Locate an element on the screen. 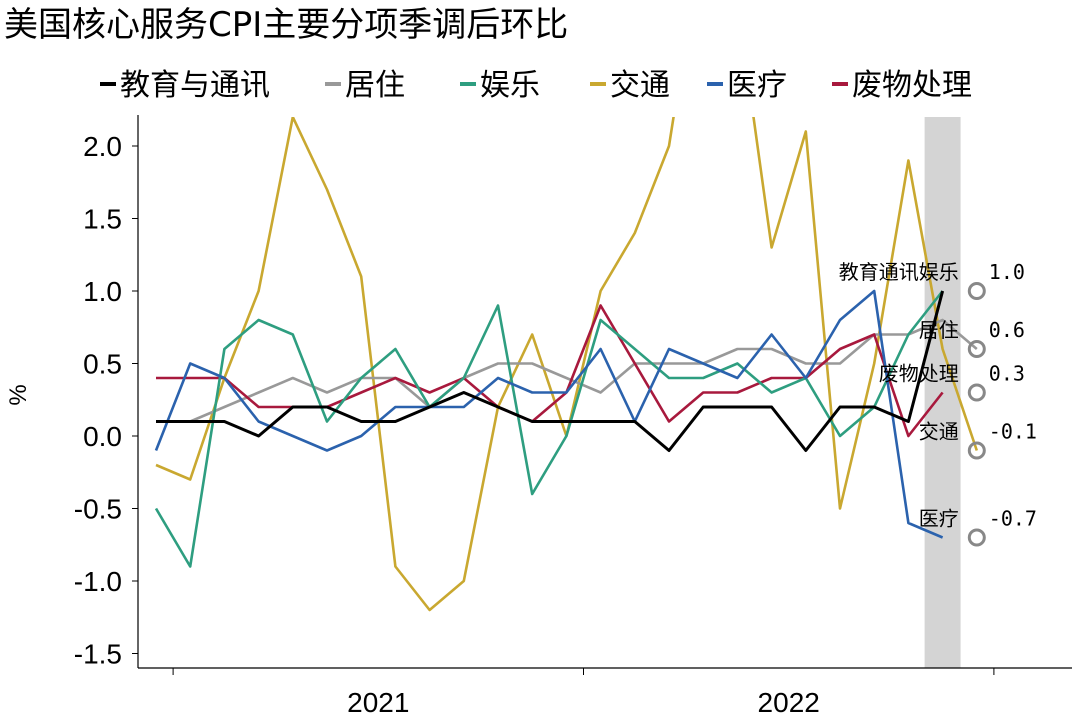 The image size is (1080, 719). annotation-label: 教育通讯娱乐 is located at coordinates (899, 272).